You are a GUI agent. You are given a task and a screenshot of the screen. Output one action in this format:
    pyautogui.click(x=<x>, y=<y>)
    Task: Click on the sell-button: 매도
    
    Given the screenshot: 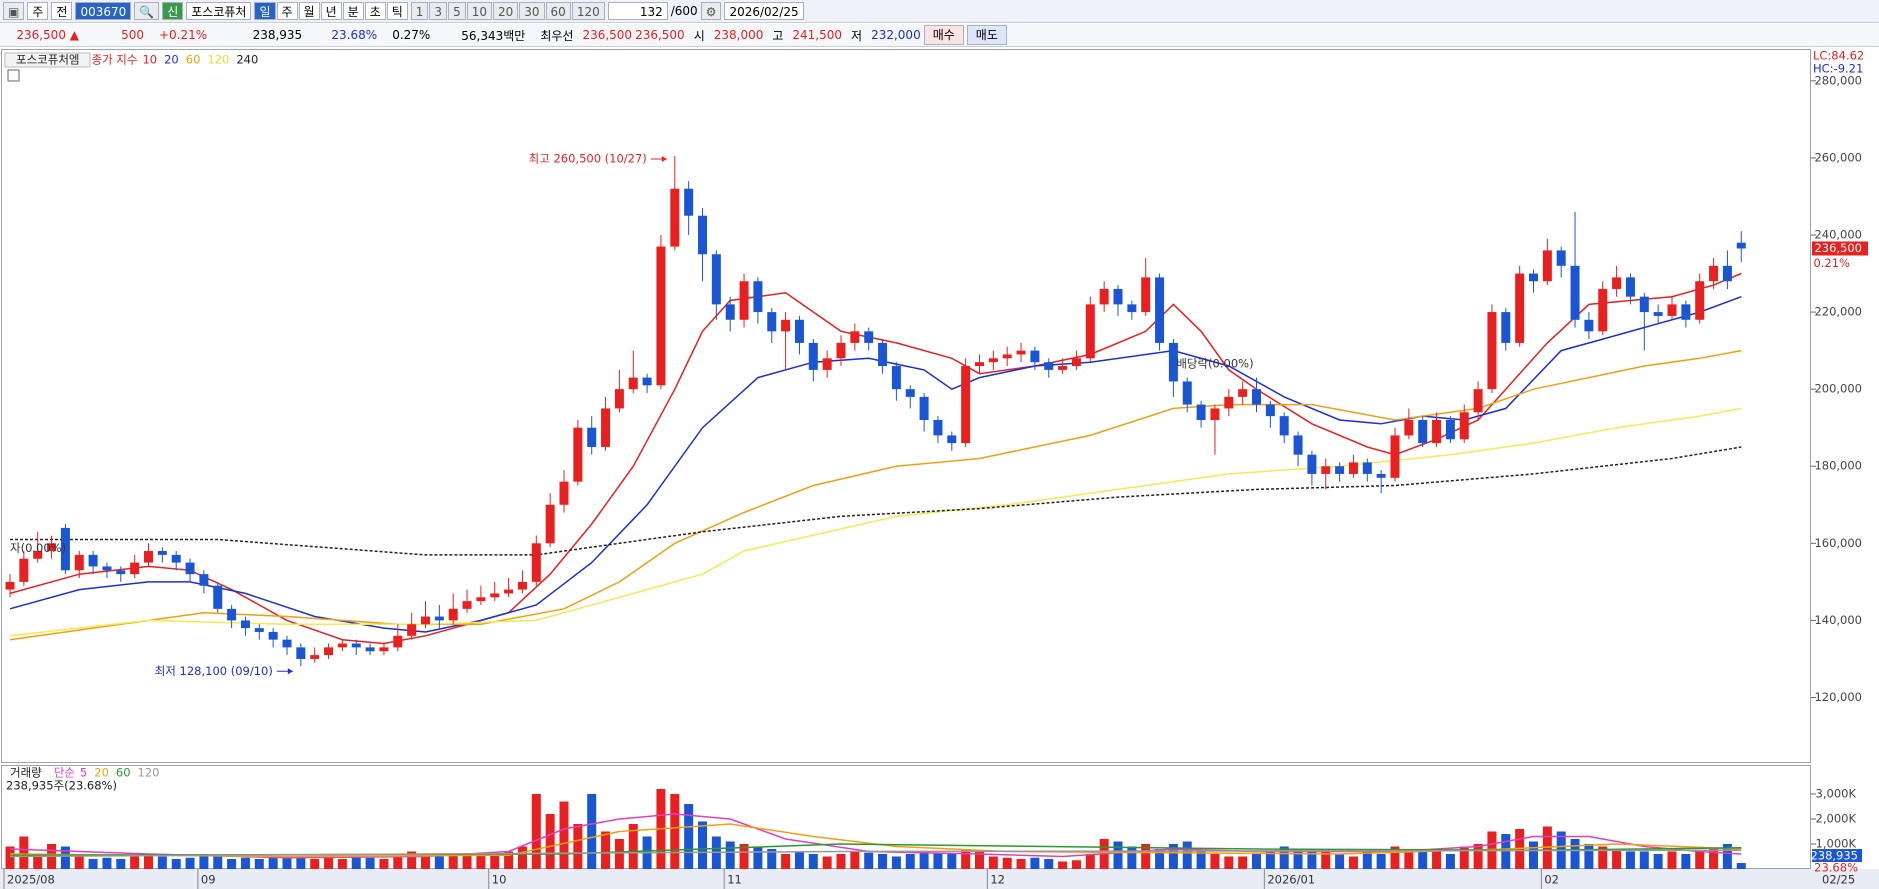 What is the action you would take?
    pyautogui.click(x=986, y=35)
    